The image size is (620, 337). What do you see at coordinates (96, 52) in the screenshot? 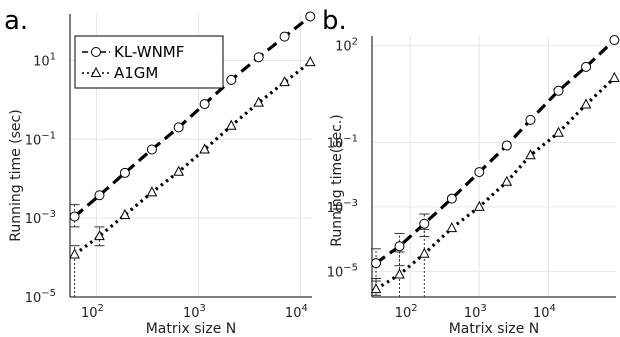
I see `legend-marker-circle` at bounding box center [96, 52].